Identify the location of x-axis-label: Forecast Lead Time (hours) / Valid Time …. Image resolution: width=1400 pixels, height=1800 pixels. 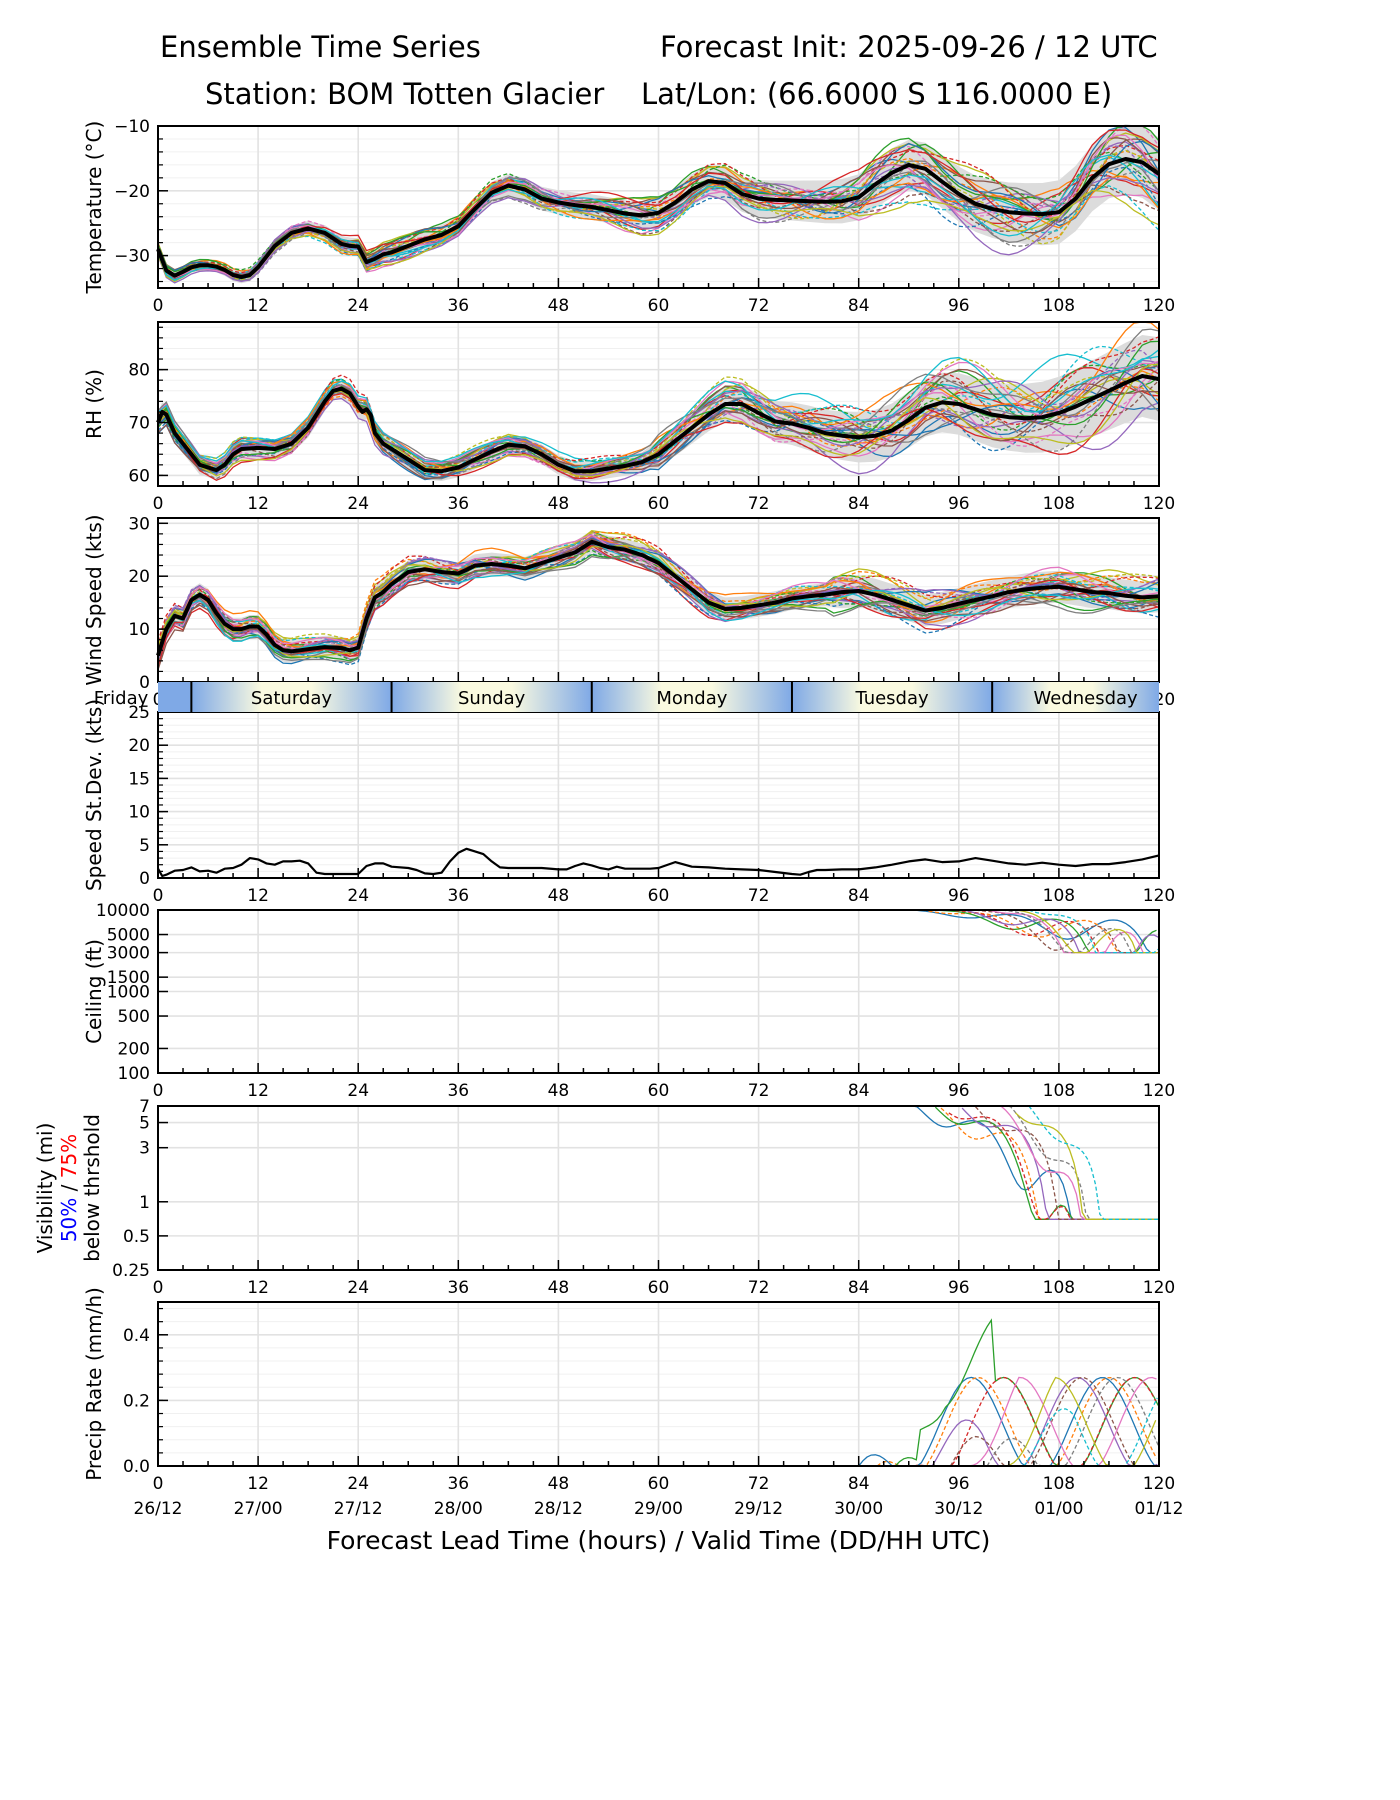
(659, 1540).